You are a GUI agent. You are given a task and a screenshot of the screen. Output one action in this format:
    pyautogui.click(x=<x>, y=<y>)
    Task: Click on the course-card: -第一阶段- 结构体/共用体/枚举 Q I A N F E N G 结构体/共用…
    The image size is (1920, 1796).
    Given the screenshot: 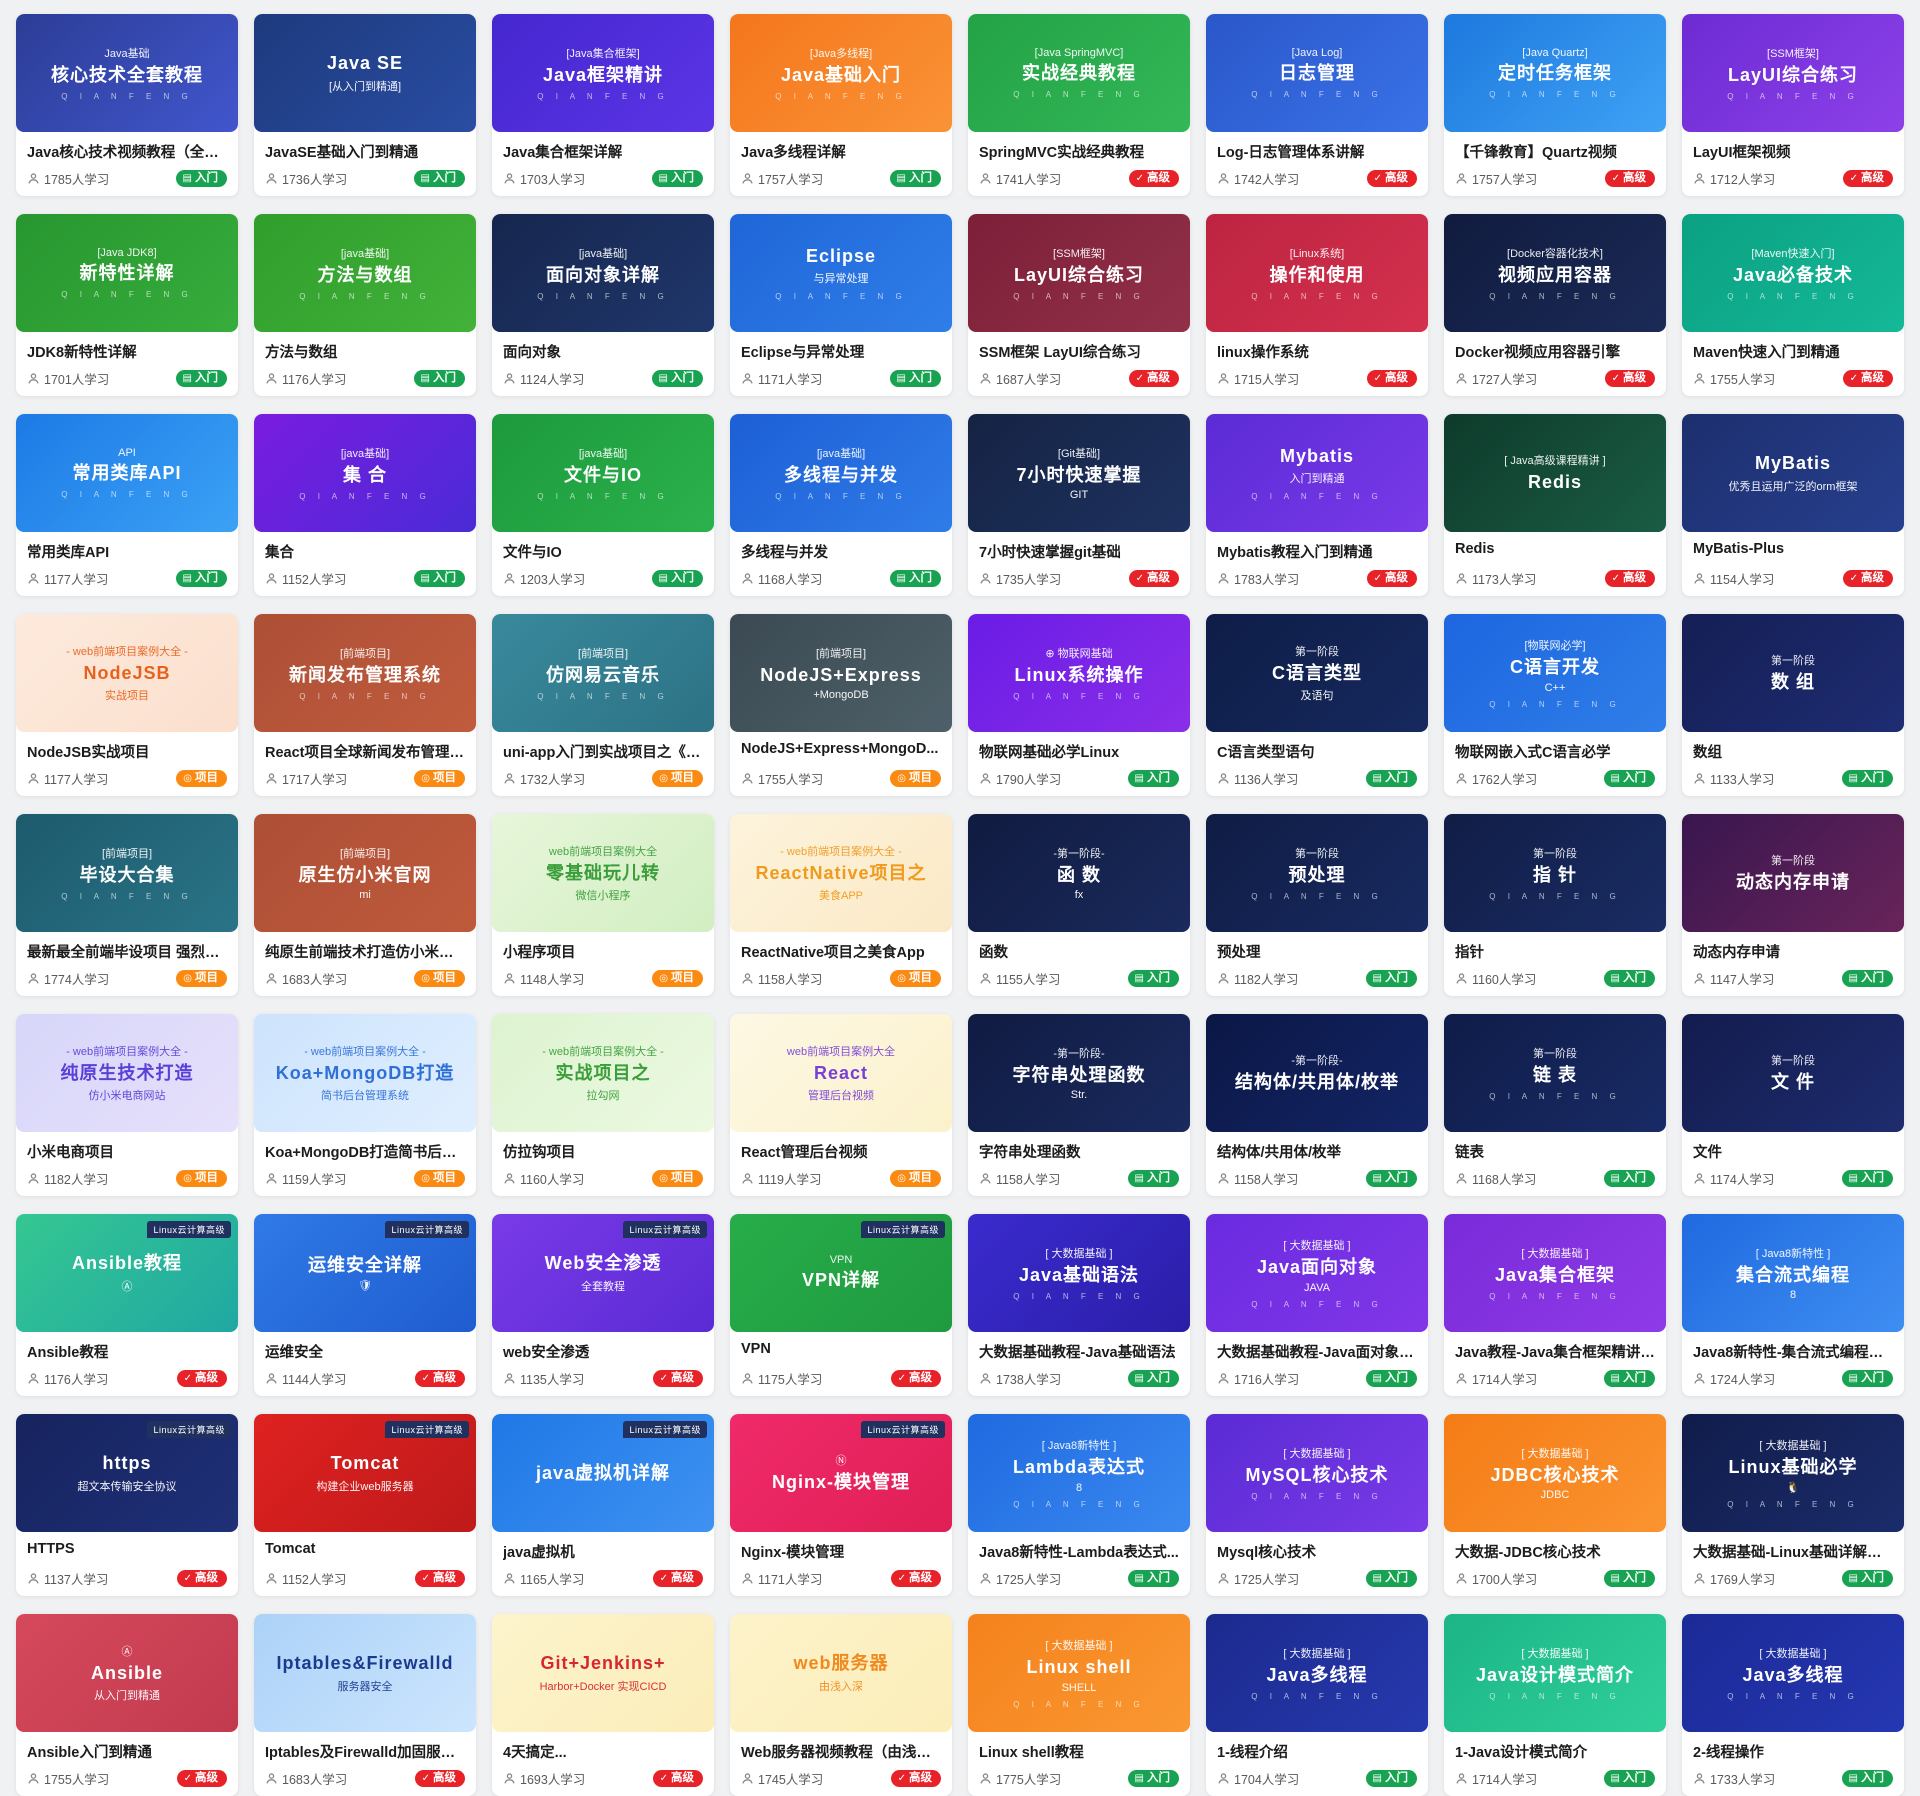 What is the action you would take?
    pyautogui.click(x=1317, y=1105)
    